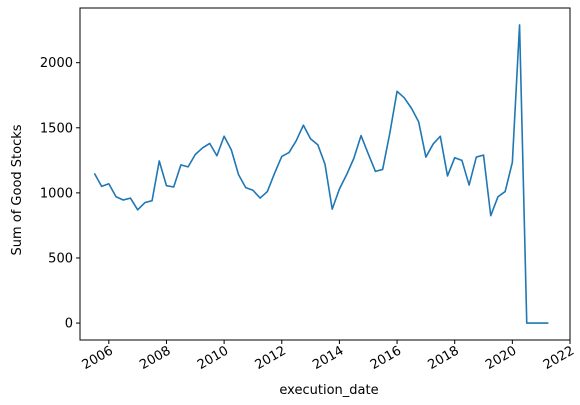  I want to click on x-axis: 2006 2008 2010 2012 2014 2016 2018 2020 2022, so click(328, 356).